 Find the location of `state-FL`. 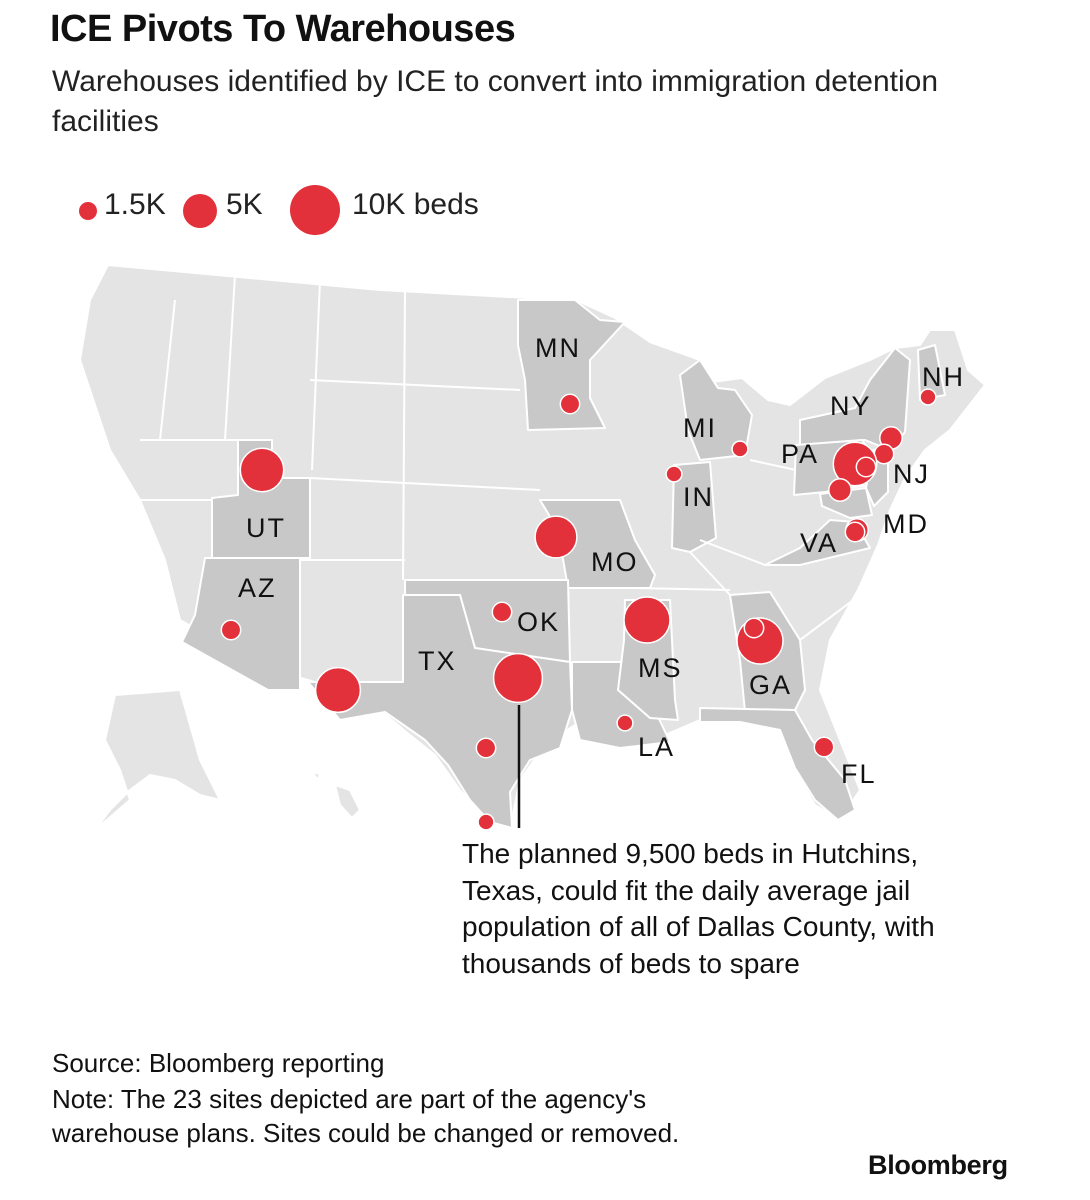

state-FL is located at coordinates (777, 764).